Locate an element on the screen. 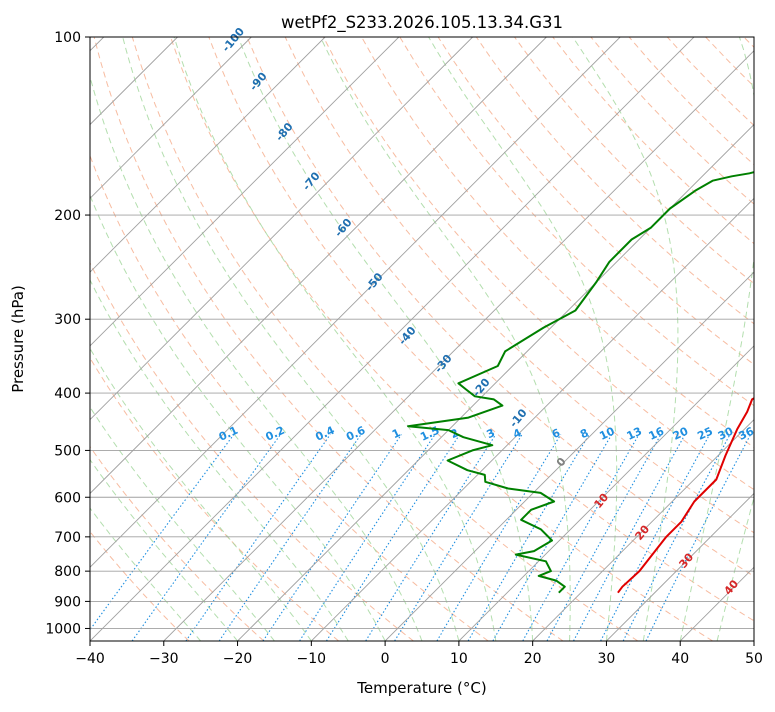  x-tick-label: 50 is located at coordinates (754, 659).